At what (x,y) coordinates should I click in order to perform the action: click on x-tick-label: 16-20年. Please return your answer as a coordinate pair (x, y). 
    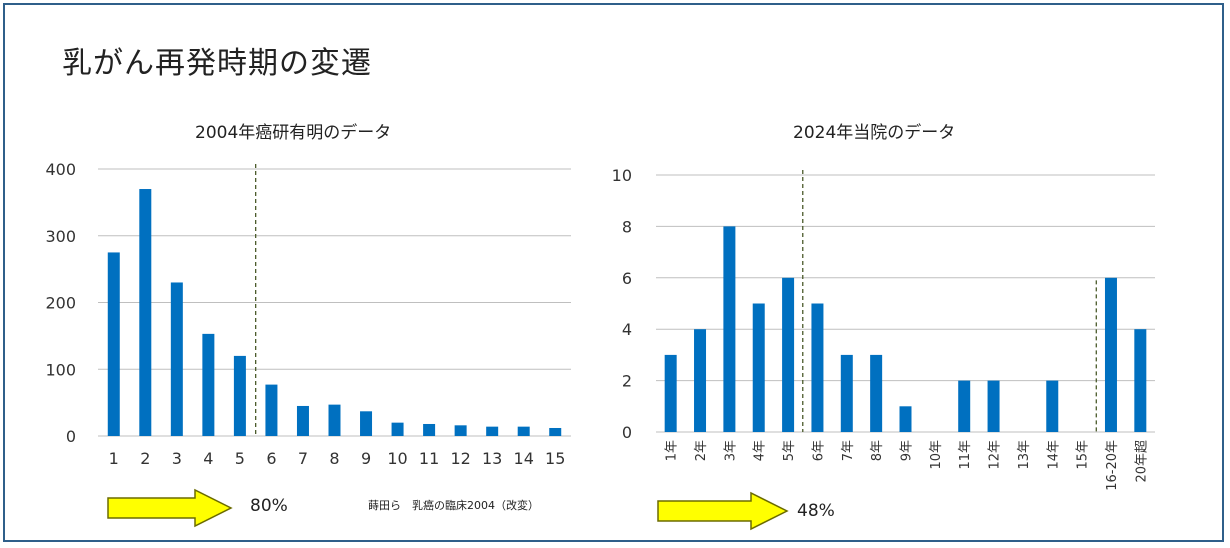
    Looking at the image, I should click on (1112, 465).